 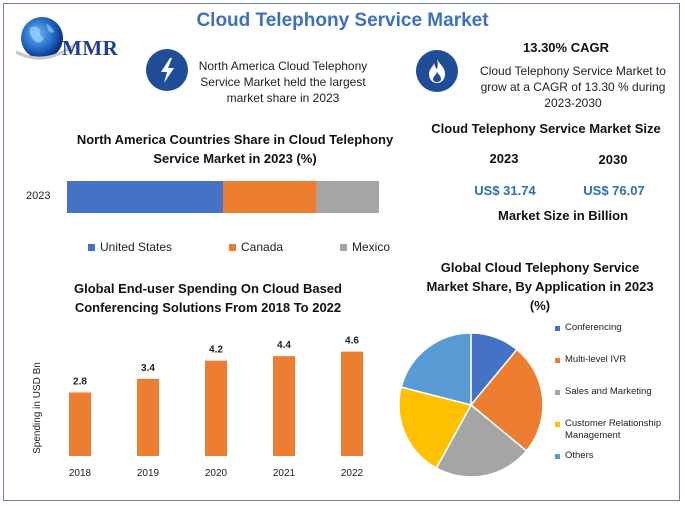 What do you see at coordinates (80, 424) in the screenshot?
I see `bar-2018` at bounding box center [80, 424].